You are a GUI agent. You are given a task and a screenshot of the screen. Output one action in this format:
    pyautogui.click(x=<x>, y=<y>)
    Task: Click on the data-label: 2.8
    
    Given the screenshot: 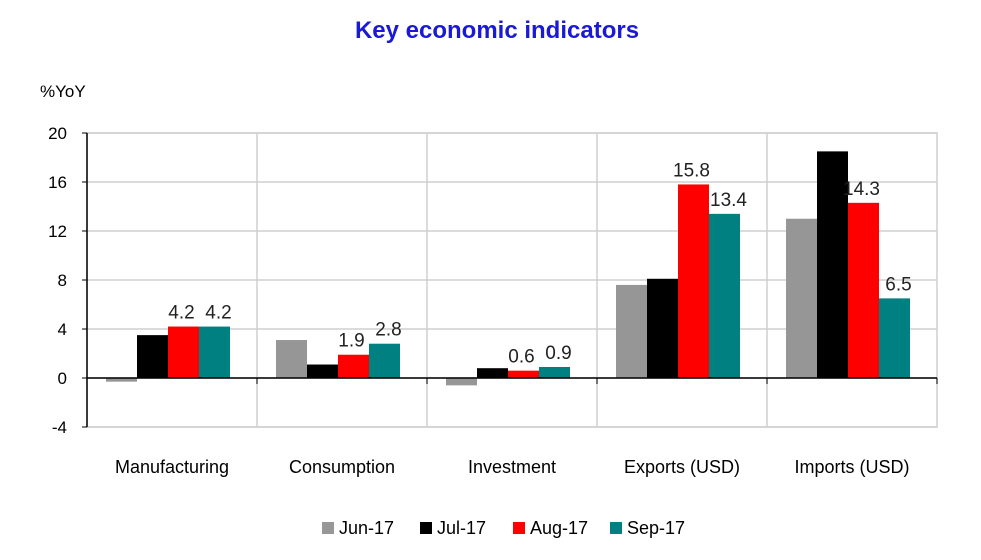 What is the action you would take?
    pyautogui.click(x=388, y=330)
    